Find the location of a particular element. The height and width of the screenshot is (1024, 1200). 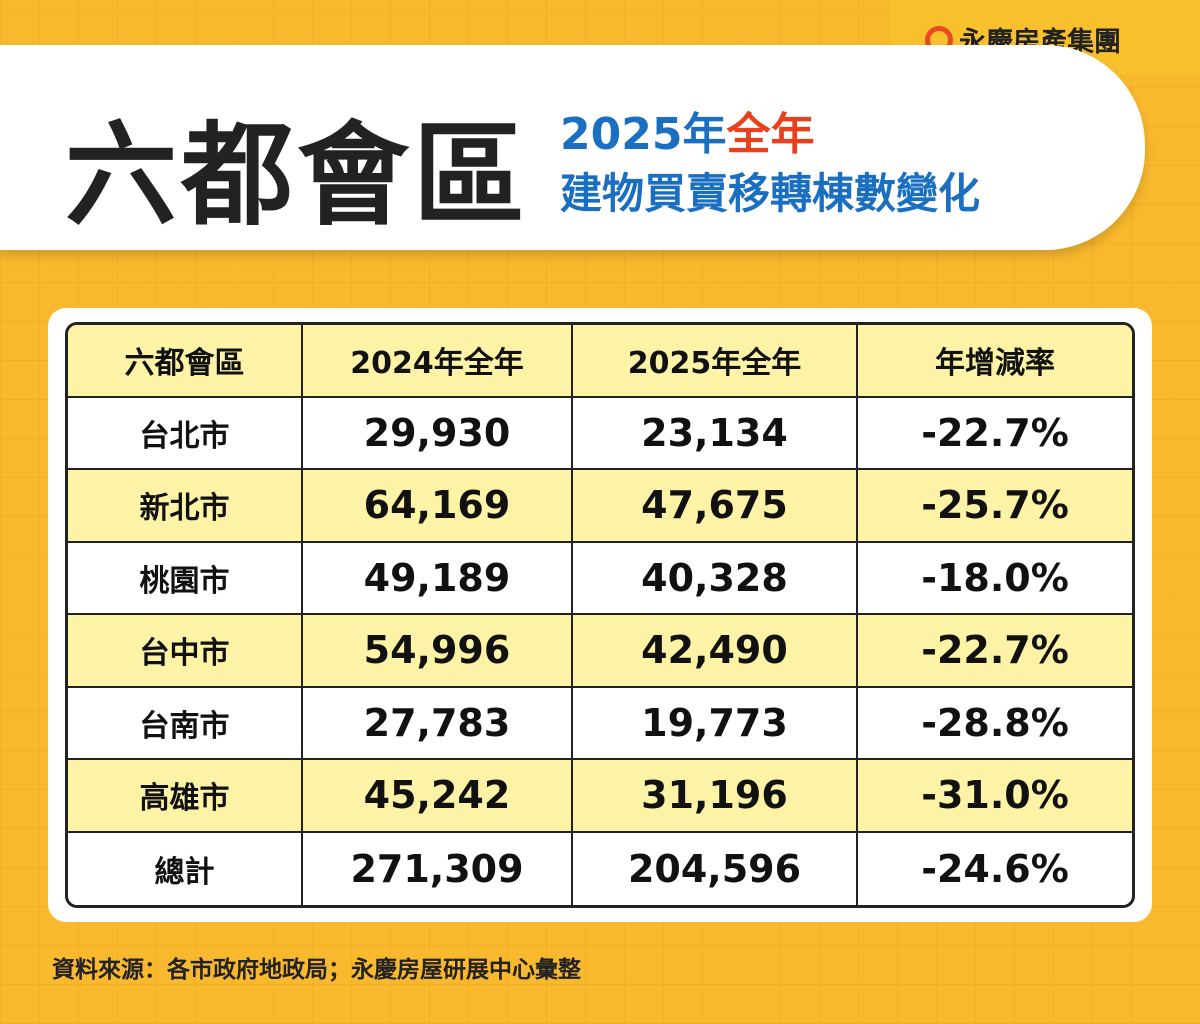

table-cell: 54,996 is located at coordinates (438, 651).